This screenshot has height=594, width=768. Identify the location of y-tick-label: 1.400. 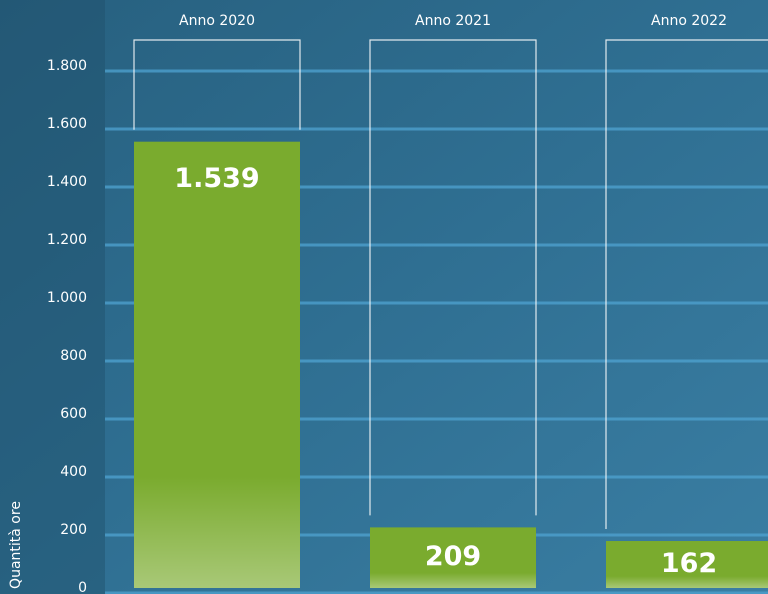
(67, 182).